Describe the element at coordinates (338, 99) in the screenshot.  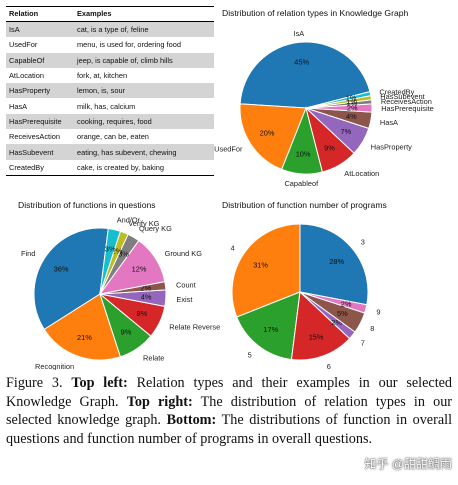
I see `pie-slice-createdby` at that location.